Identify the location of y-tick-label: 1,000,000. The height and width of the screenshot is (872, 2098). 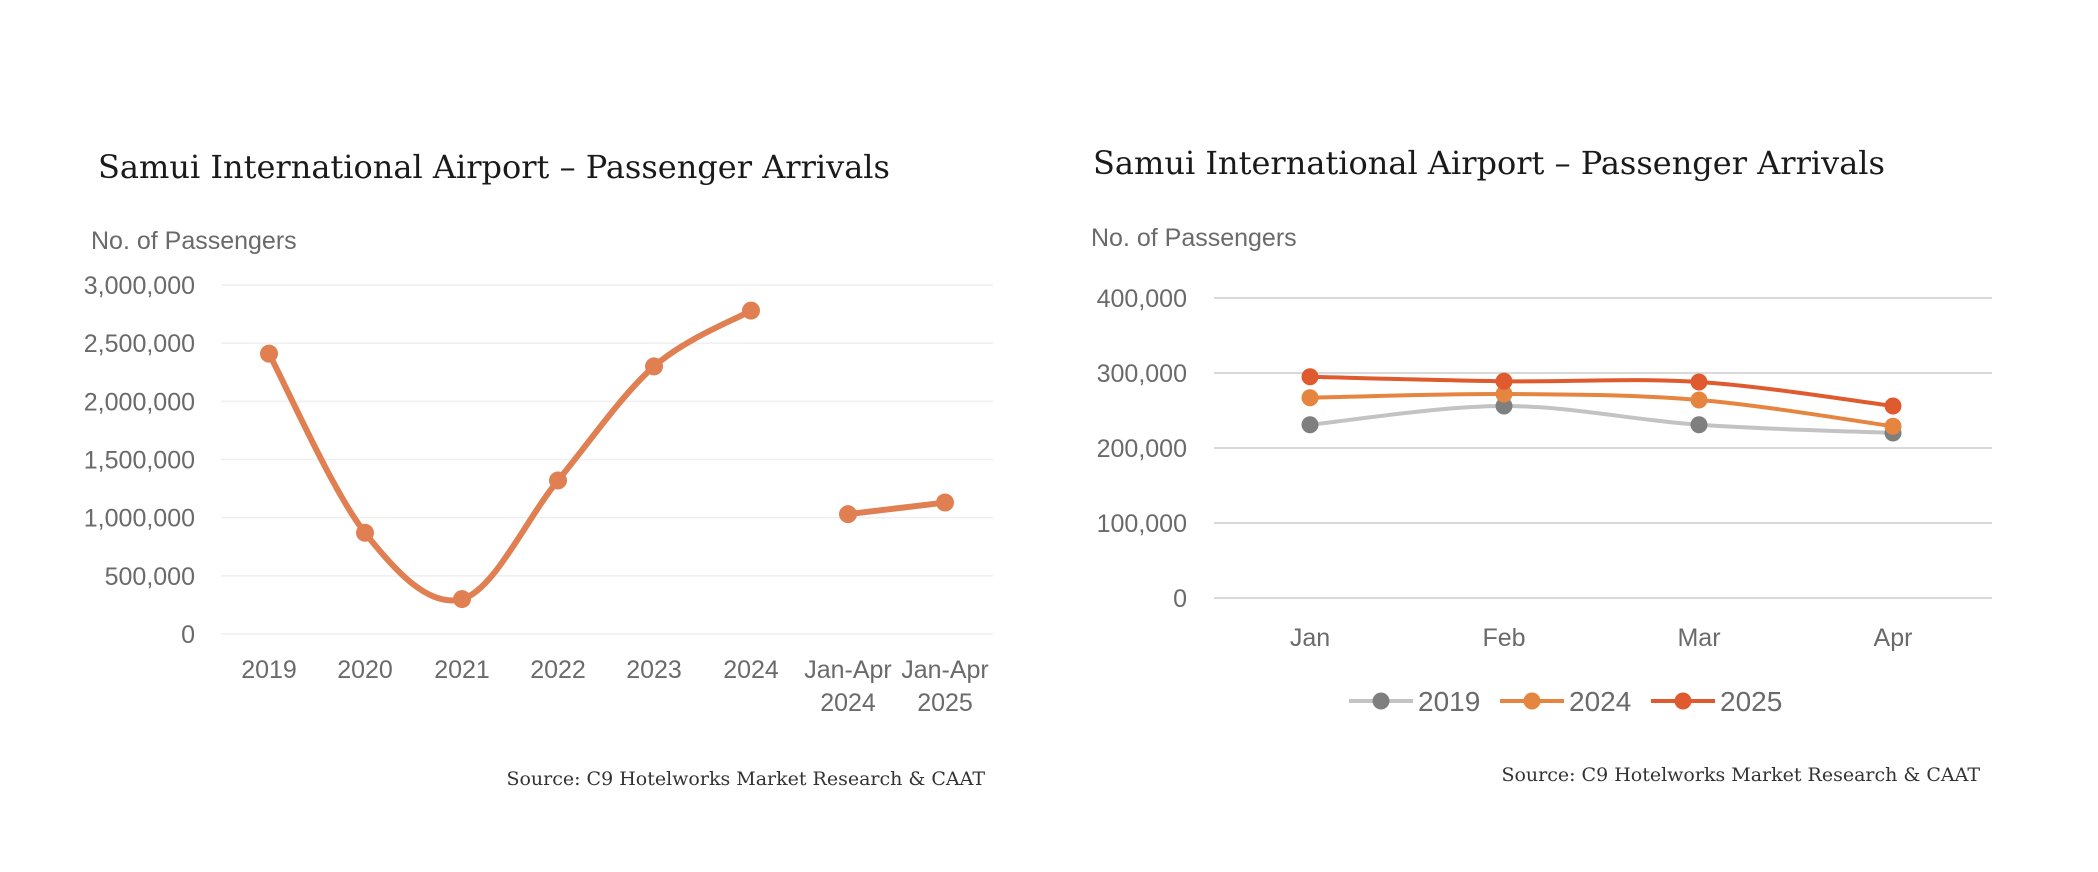
(139, 519).